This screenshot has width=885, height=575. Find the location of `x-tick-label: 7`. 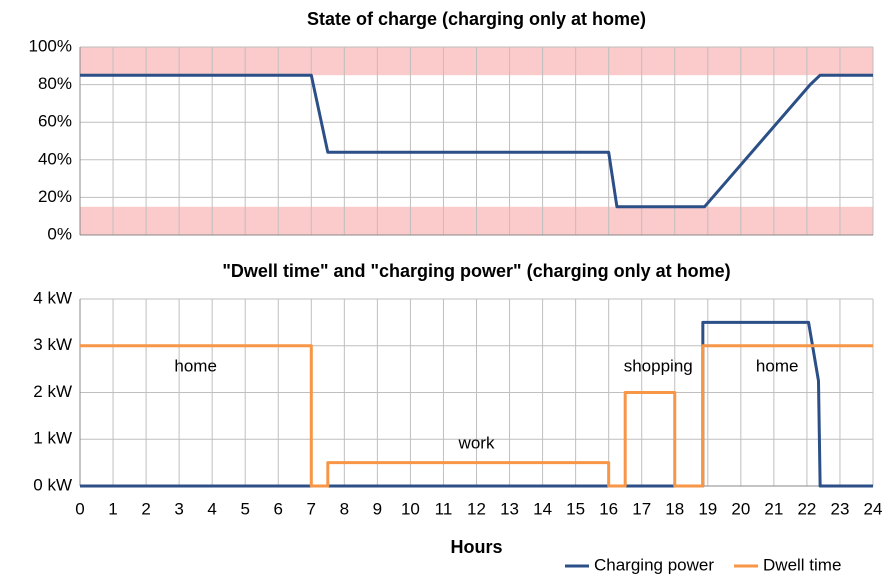

x-tick-label: 7 is located at coordinates (311, 508).